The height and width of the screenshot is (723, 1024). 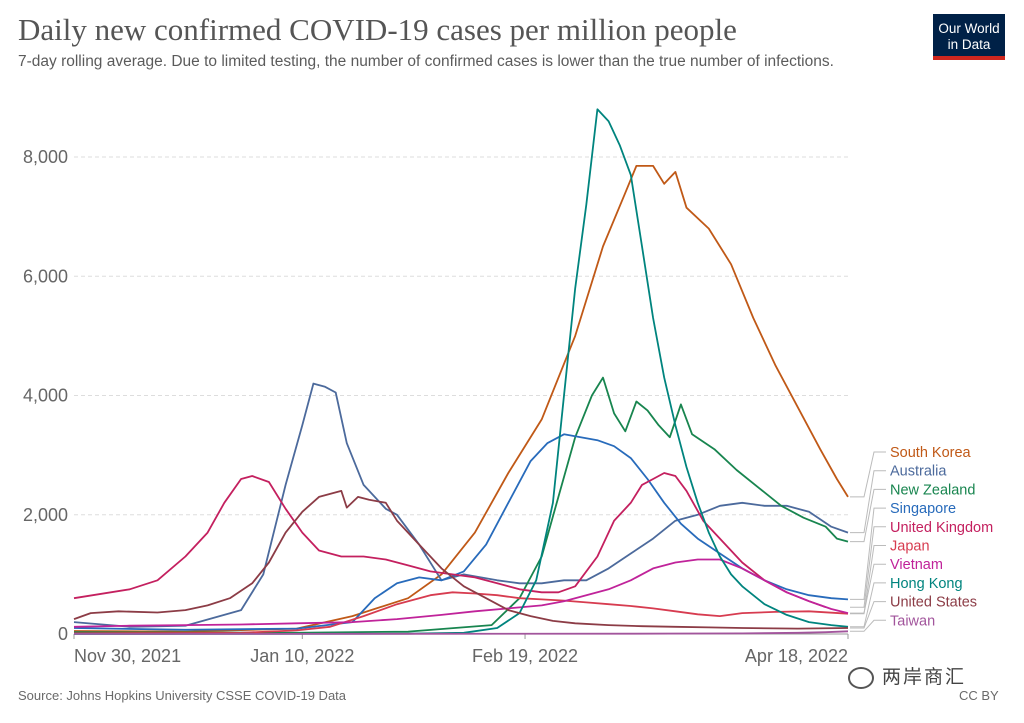 What do you see at coordinates (861, 677) in the screenshot?
I see `wechat-icon` at bounding box center [861, 677].